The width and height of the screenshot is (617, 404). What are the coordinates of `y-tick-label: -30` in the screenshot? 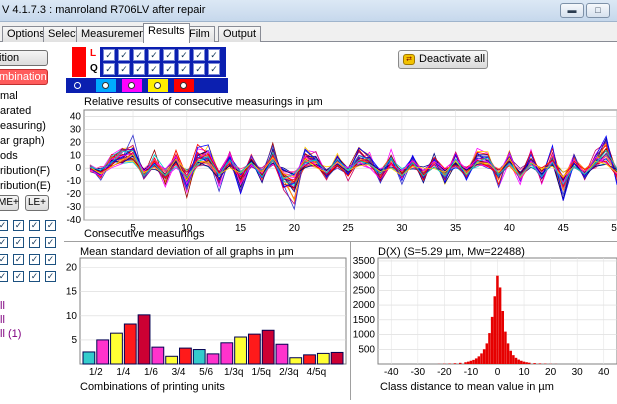 It's located at (74, 207).